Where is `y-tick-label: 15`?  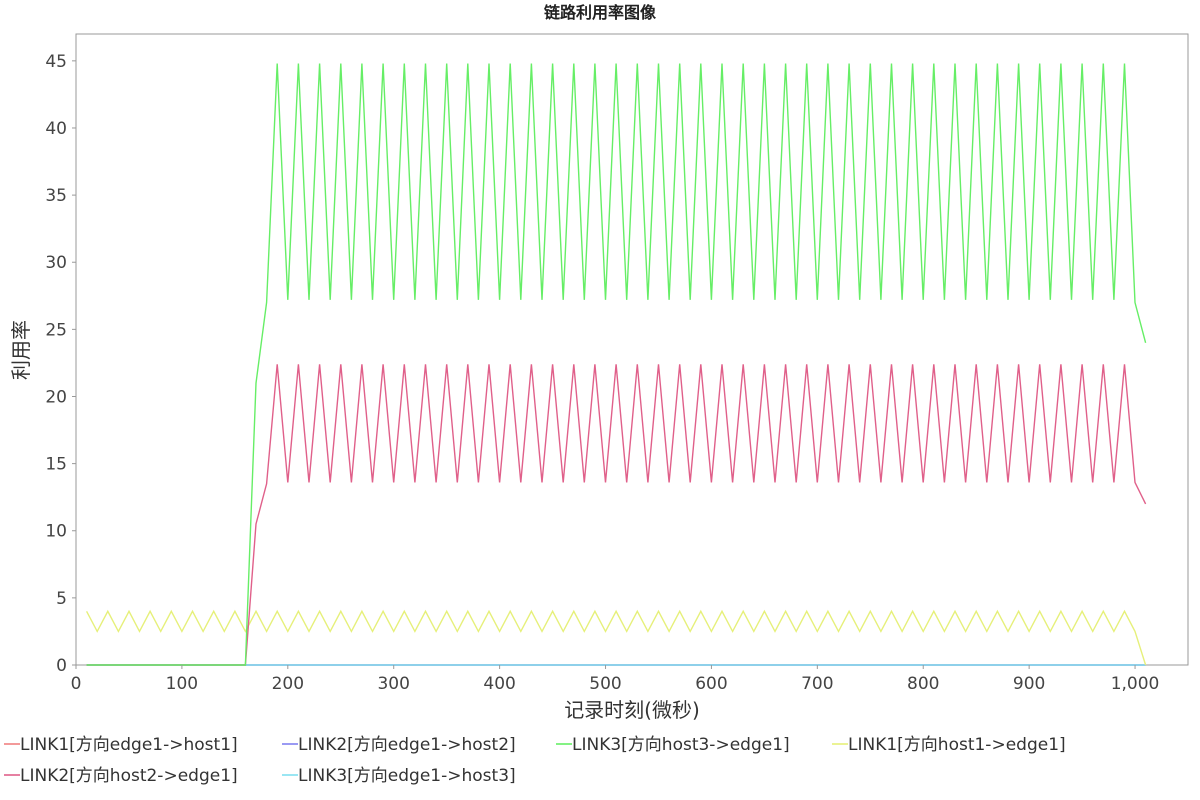
y-tick-label: 15 is located at coordinates (56, 465).